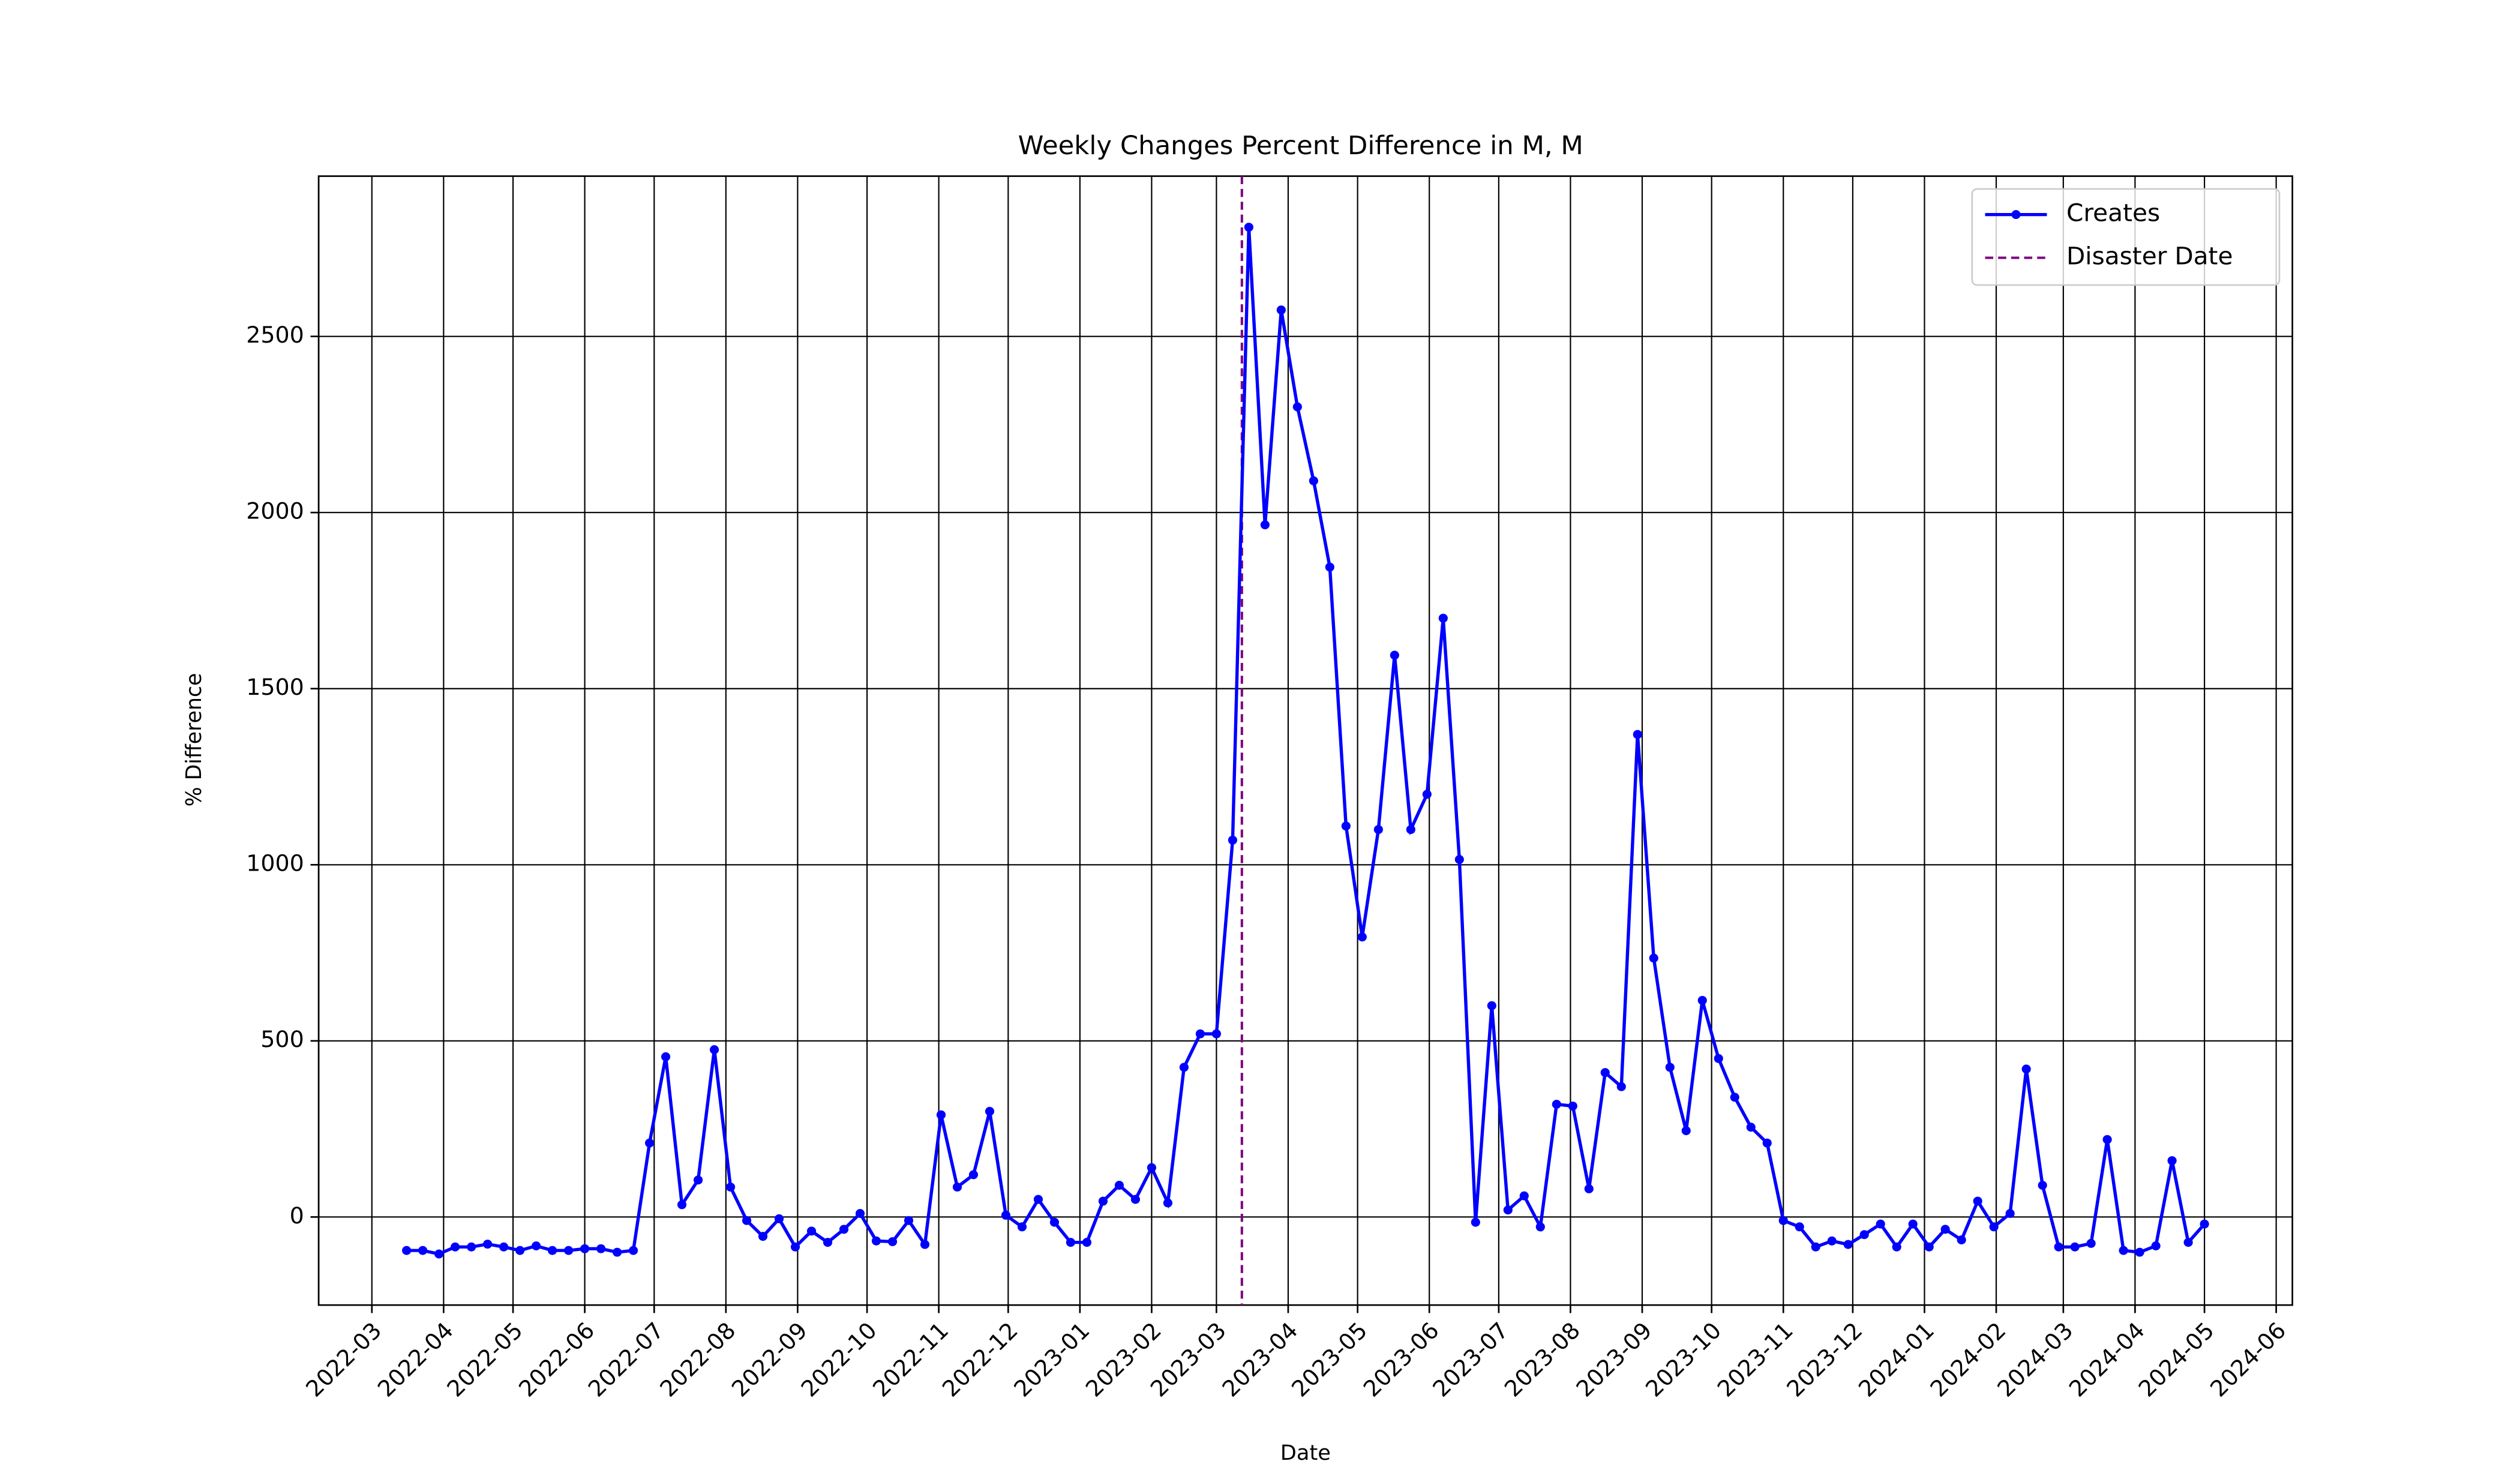  What do you see at coordinates (275, 863) in the screenshot?
I see `y-tick-label: 1000` at bounding box center [275, 863].